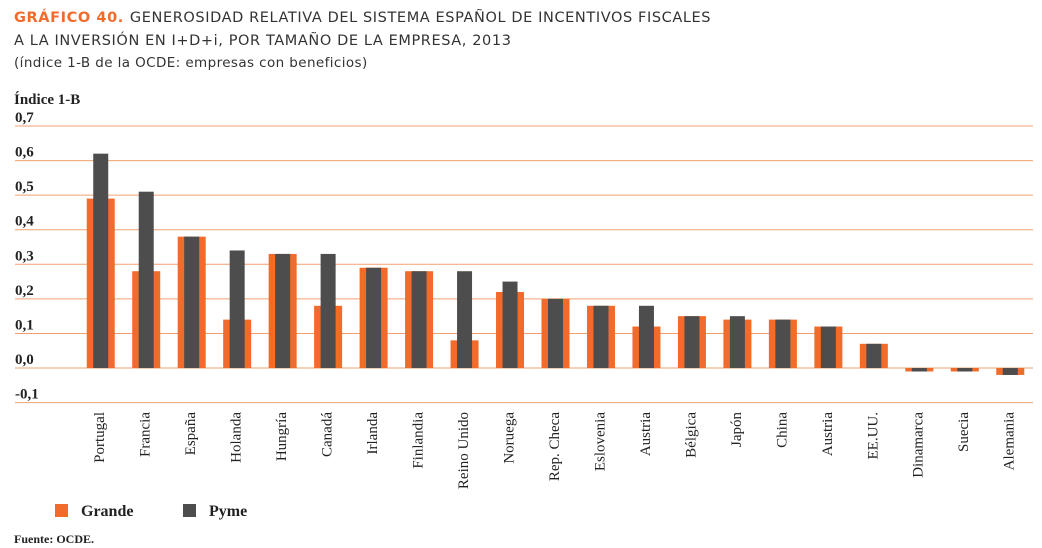 The height and width of the screenshot is (548, 1042). Describe the element at coordinates (919, 445) in the screenshot. I see `x-tick-label: Dinamarca` at that location.